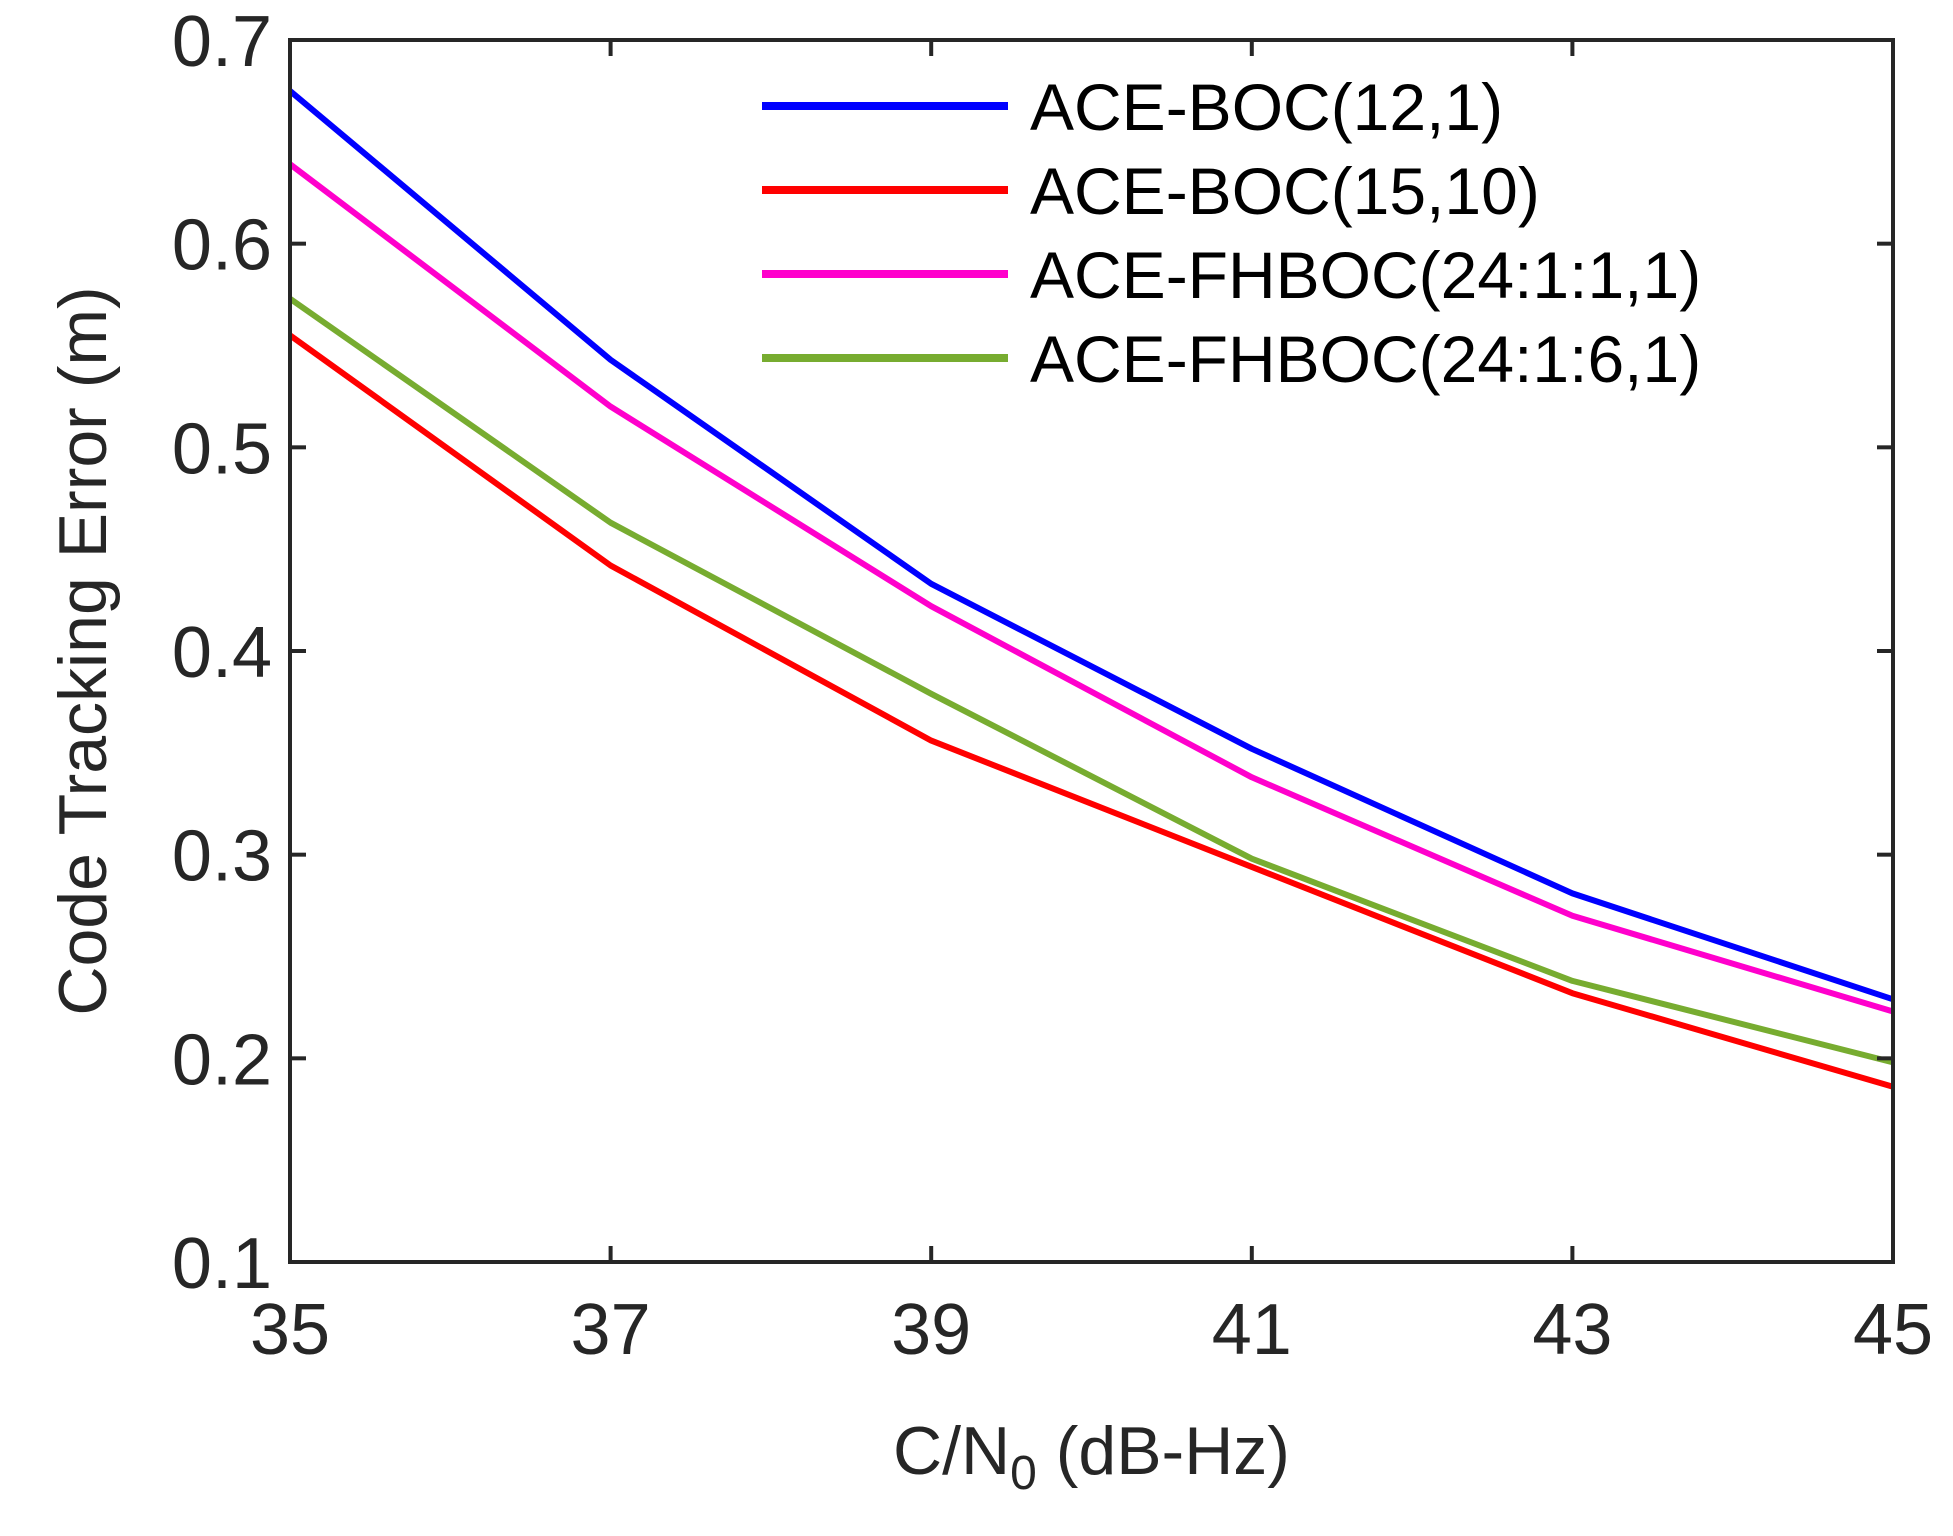 Image resolution: width=1953 pixels, height=1536 pixels. What do you see at coordinates (1023, 1473) in the screenshot?
I see `x-axis-label-subscript: 0` at bounding box center [1023, 1473].